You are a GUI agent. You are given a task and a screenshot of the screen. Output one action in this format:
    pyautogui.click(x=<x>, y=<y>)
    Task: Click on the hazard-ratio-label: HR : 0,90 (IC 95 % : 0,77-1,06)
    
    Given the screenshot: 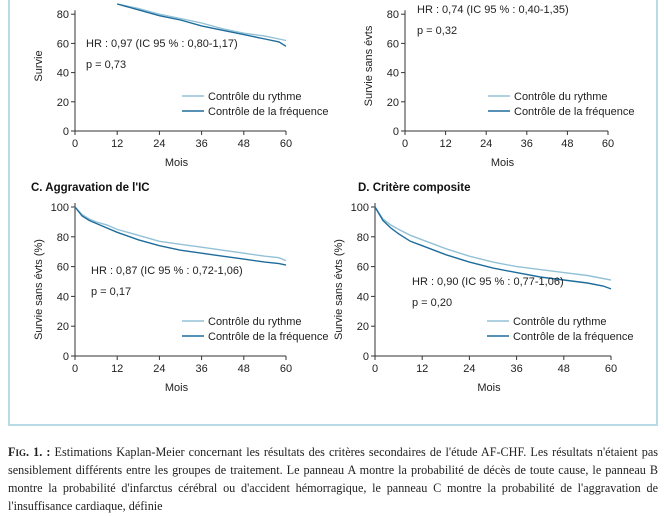 What is the action you would take?
    pyautogui.click(x=488, y=282)
    